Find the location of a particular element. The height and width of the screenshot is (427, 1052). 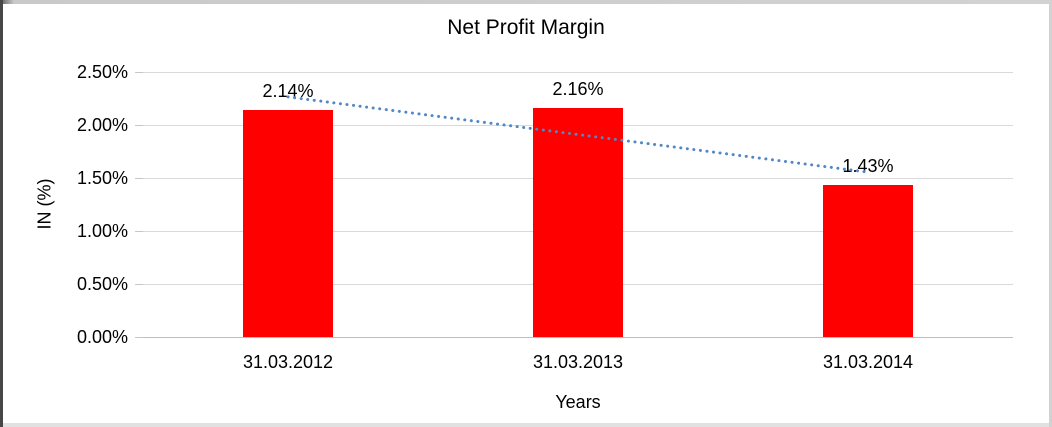

gridline is located at coordinates (578, 72).